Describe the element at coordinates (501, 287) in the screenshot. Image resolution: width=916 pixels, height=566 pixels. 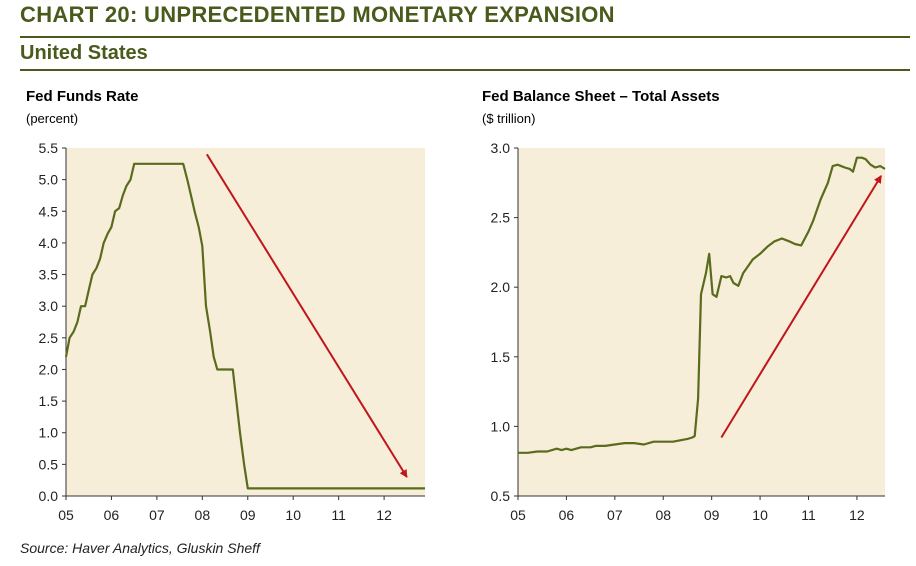
I see `bs-y-tick-label: 2.0` at that location.